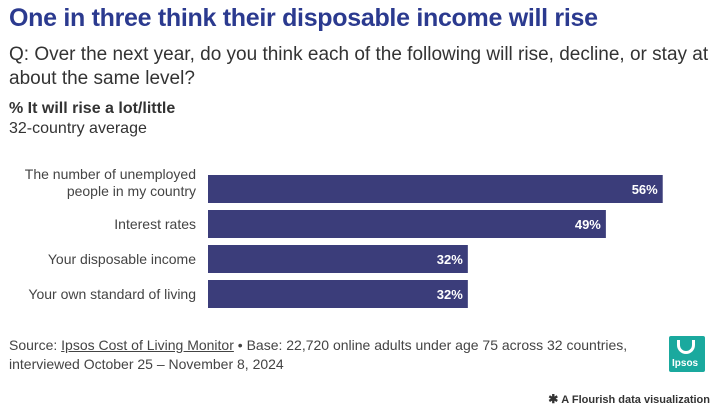 The width and height of the screenshot is (718, 411). I want to click on logo-mark-icon, so click(686, 347).